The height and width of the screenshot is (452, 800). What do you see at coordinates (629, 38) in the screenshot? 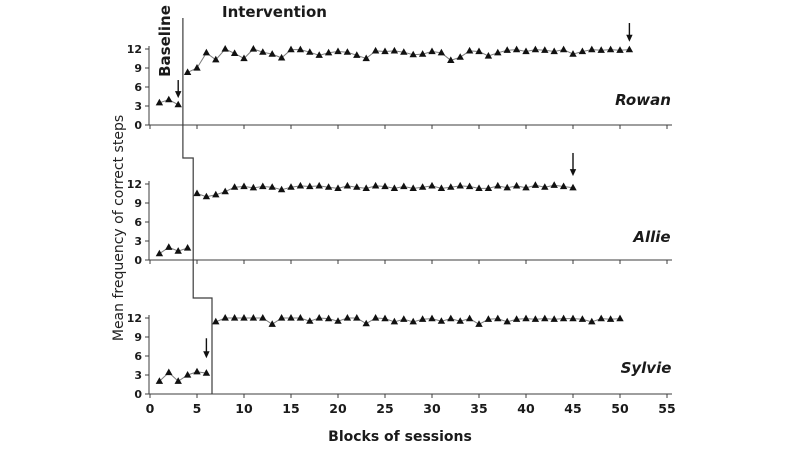
I see `arrow-head-icon` at bounding box center [629, 38].